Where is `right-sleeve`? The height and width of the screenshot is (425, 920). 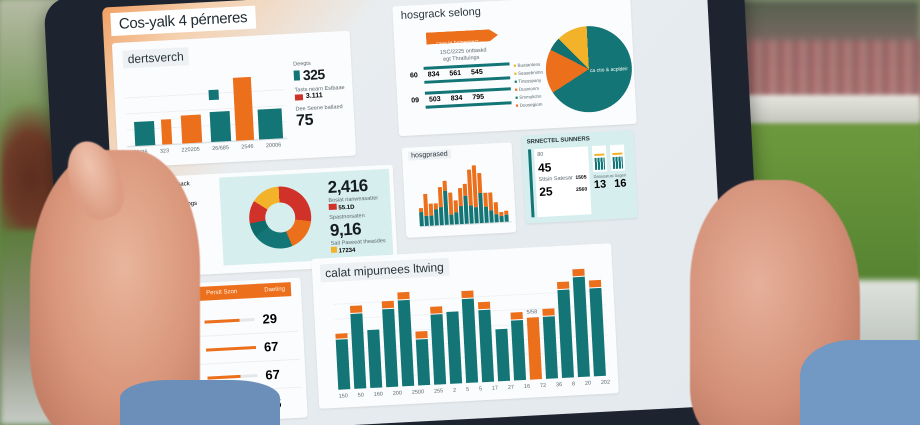
right-sleeve is located at coordinates (860, 382).